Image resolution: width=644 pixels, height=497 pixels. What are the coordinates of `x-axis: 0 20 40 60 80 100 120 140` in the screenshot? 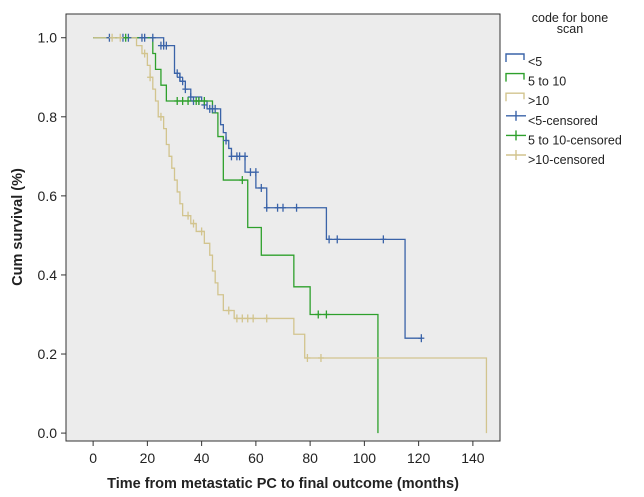 It's located at (287, 453).